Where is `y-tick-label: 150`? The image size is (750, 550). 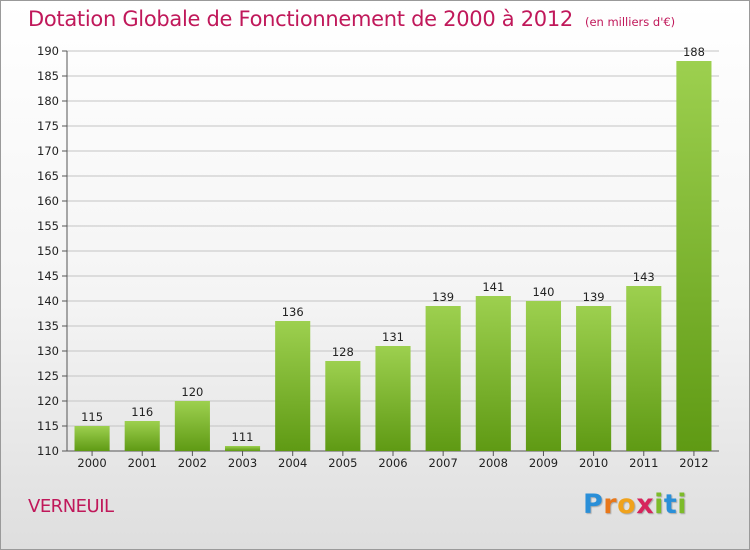 y-tick-label: 150 is located at coordinates (48, 251).